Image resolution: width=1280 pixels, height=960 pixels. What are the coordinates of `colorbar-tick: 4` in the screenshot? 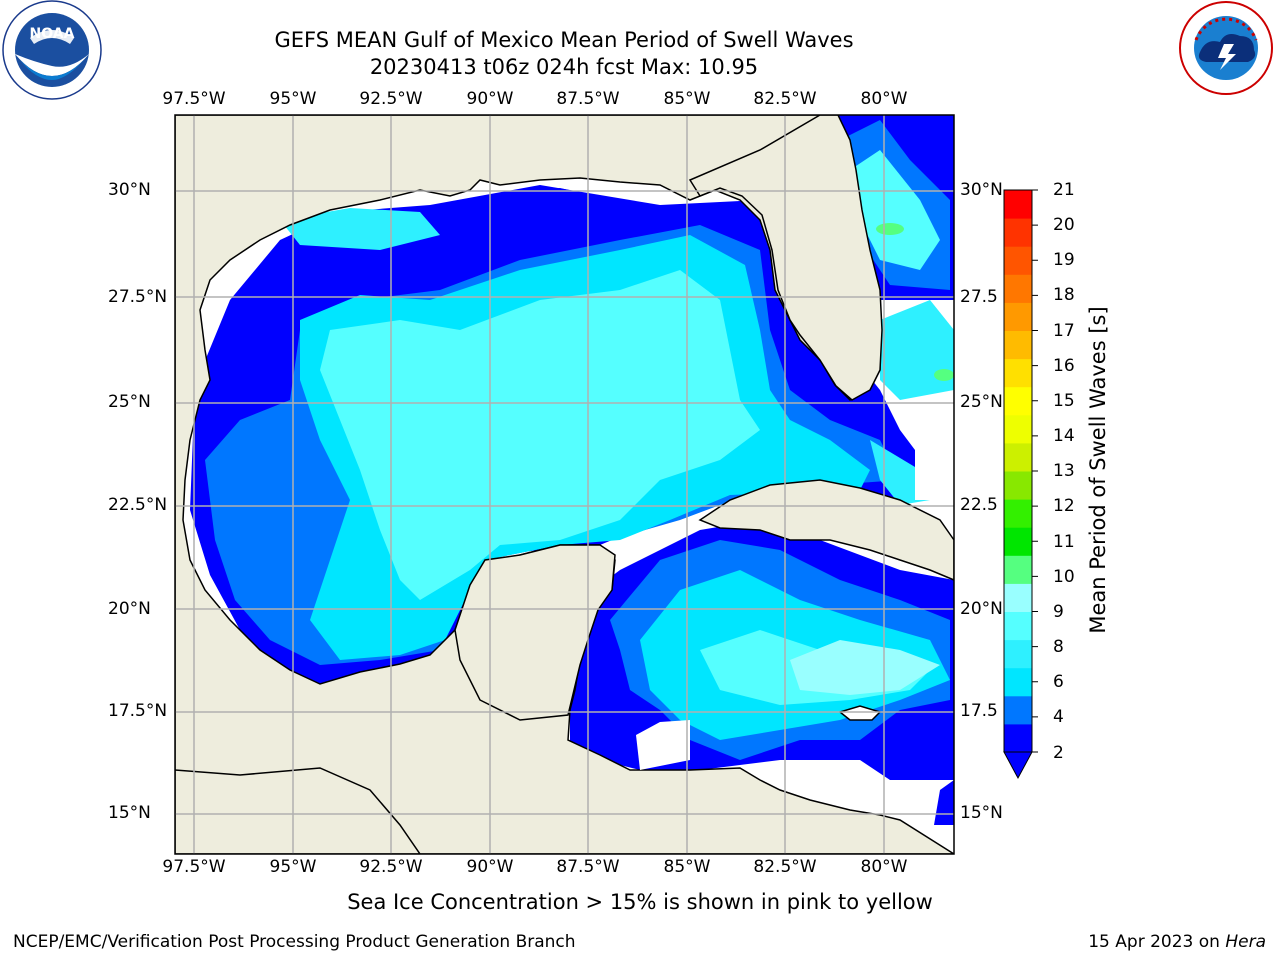 It's located at (1058, 717).